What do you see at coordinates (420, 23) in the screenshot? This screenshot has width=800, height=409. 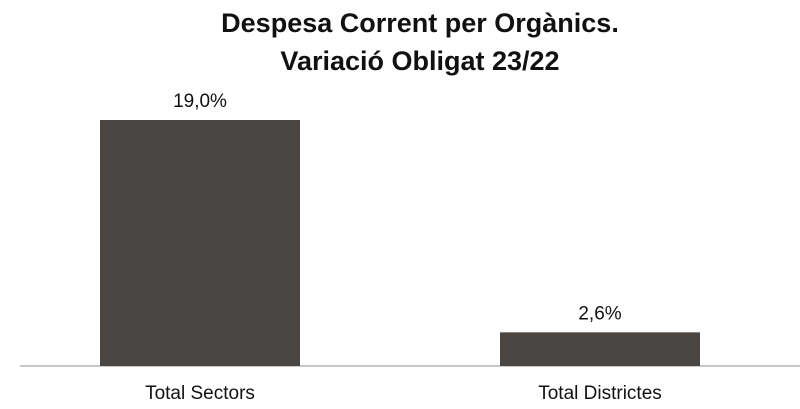 I see `chart-title: Despesa Corrent per Orgànics.` at bounding box center [420, 23].